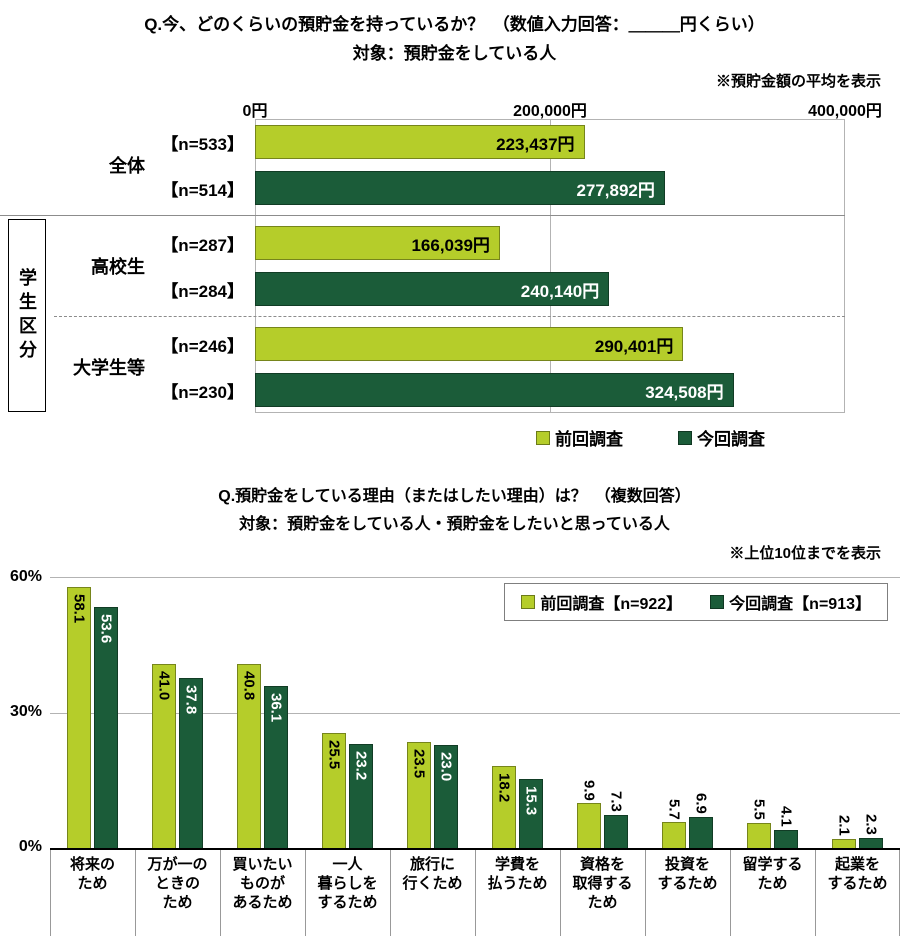 This screenshot has width=909, height=951. I want to click on bar-value-label: 25.5, so click(334, 755).